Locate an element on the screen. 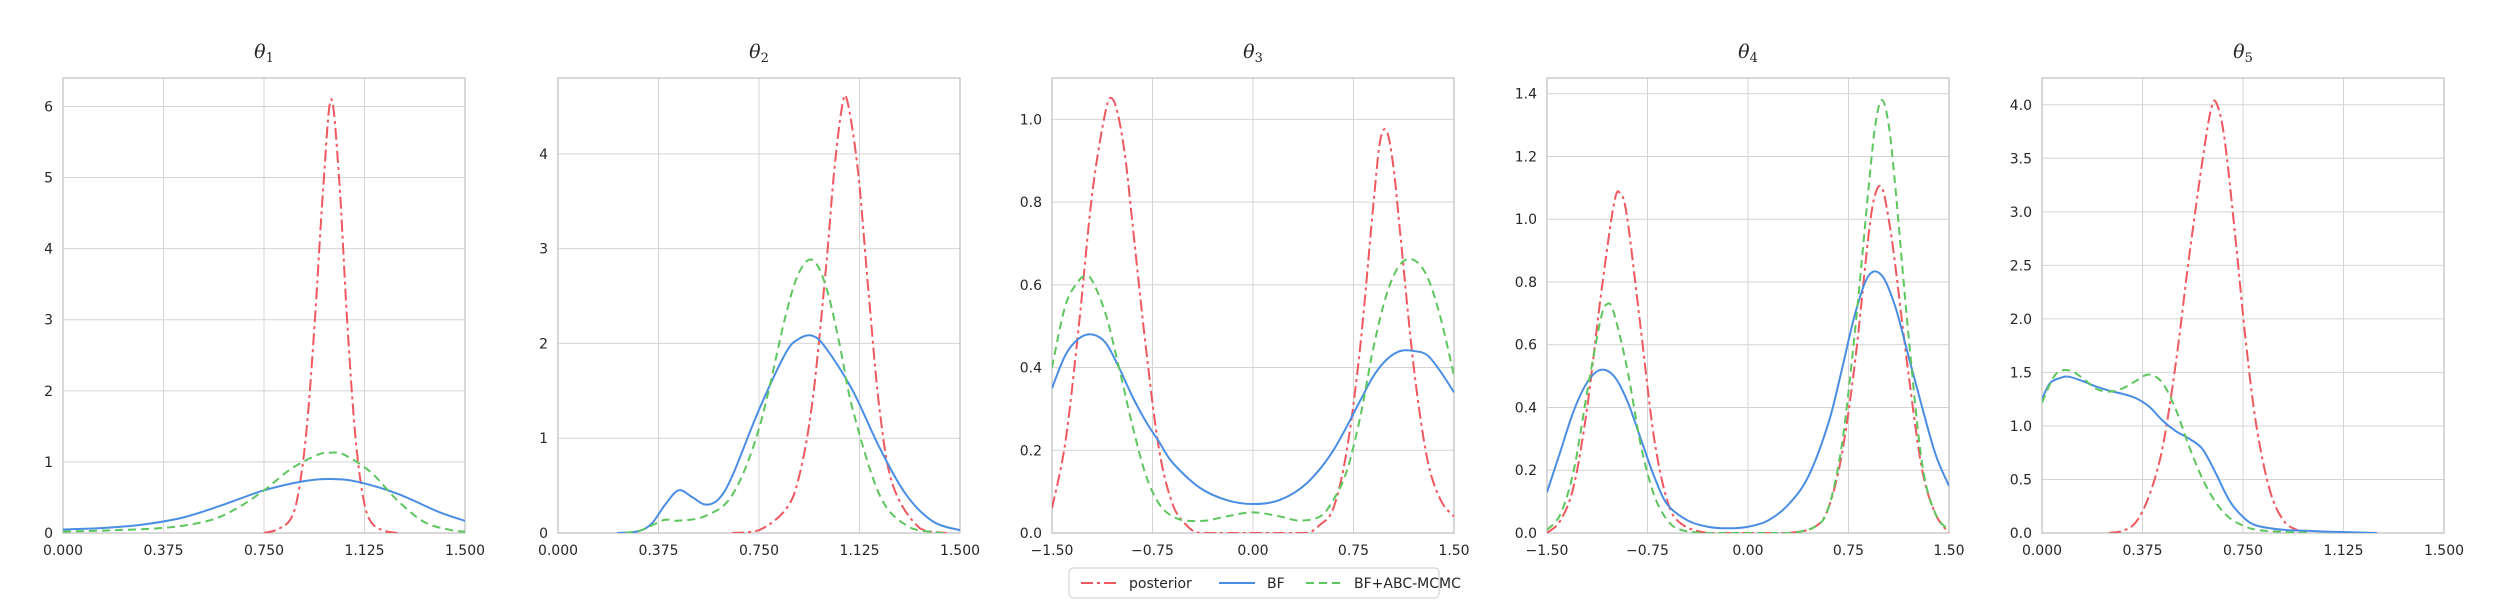  y-tick-label: 1.2 is located at coordinates (1526, 157).